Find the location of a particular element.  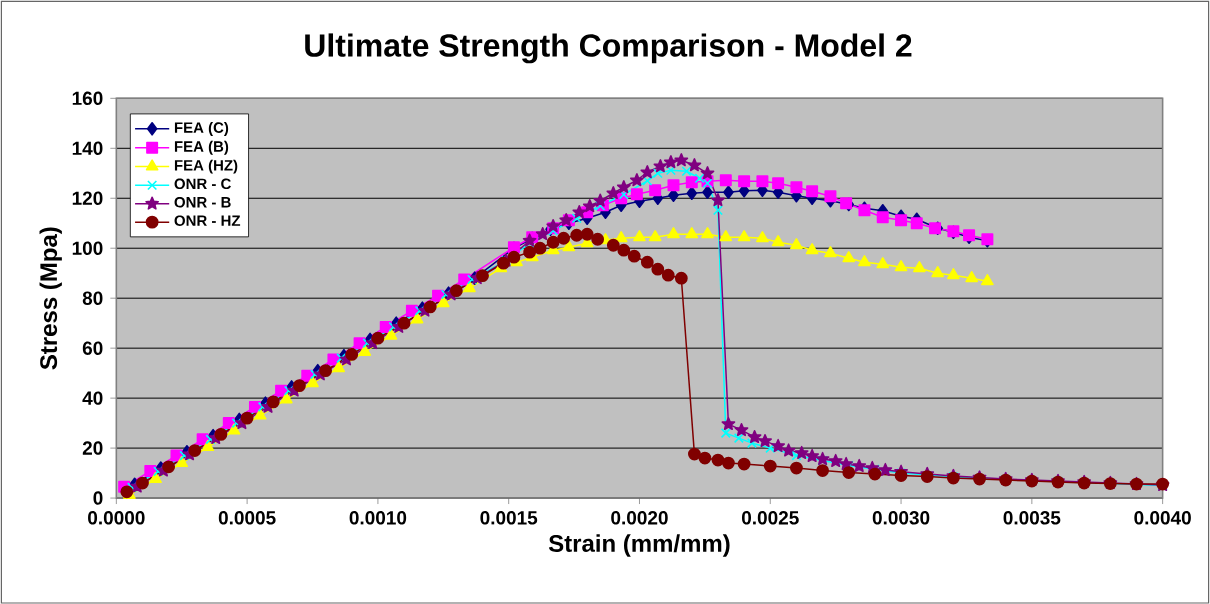

x-tick-label: 0.0015 is located at coordinates (509, 517).